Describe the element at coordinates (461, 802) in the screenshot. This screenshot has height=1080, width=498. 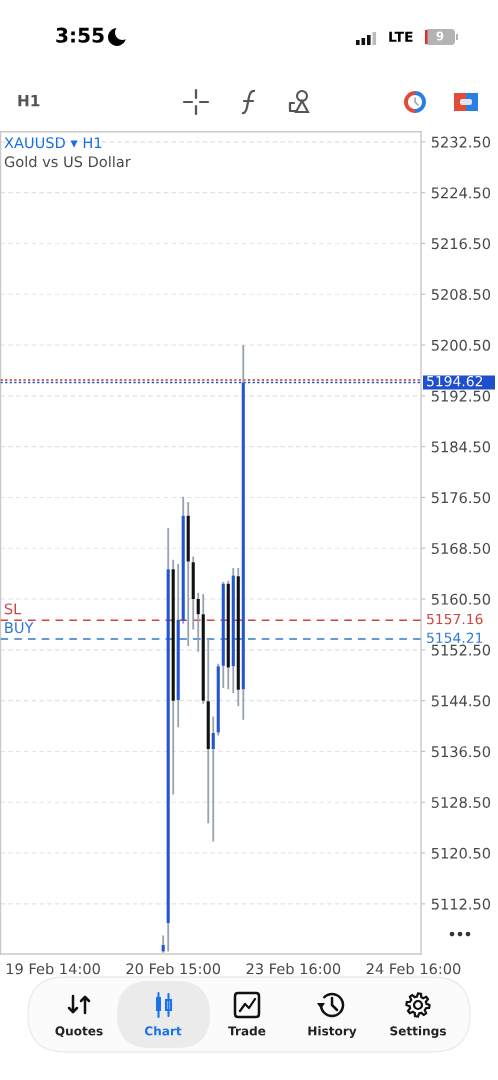
I see `y-tick-label: 5128.50` at that location.